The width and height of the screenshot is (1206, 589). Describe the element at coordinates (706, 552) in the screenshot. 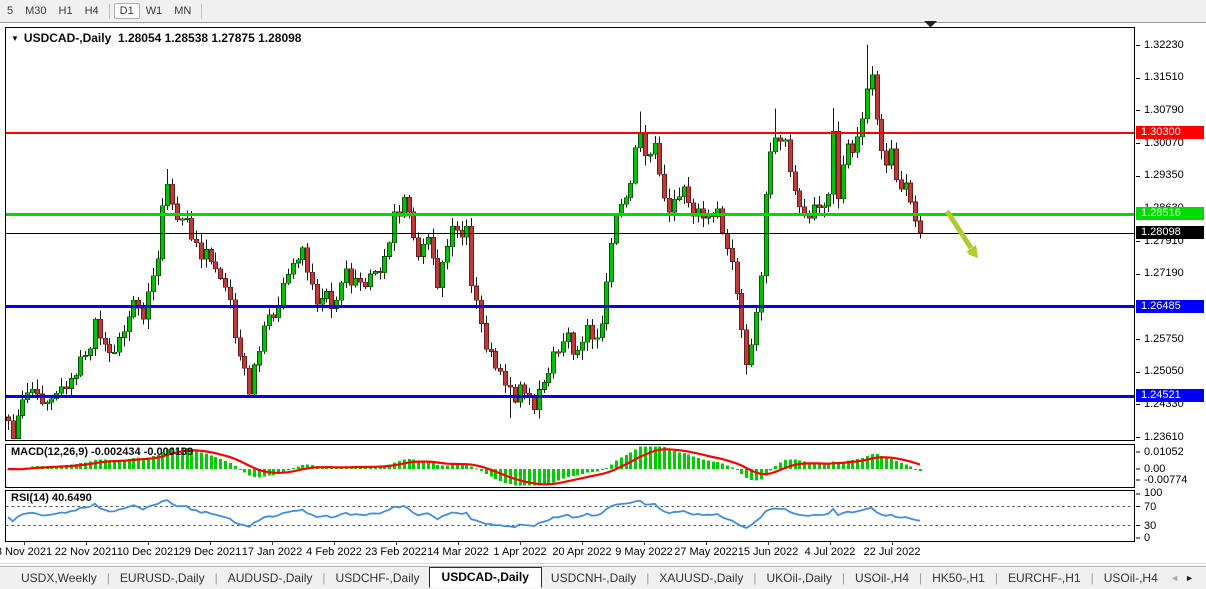

I see `date-axis-label: 27 May 2022` at that location.